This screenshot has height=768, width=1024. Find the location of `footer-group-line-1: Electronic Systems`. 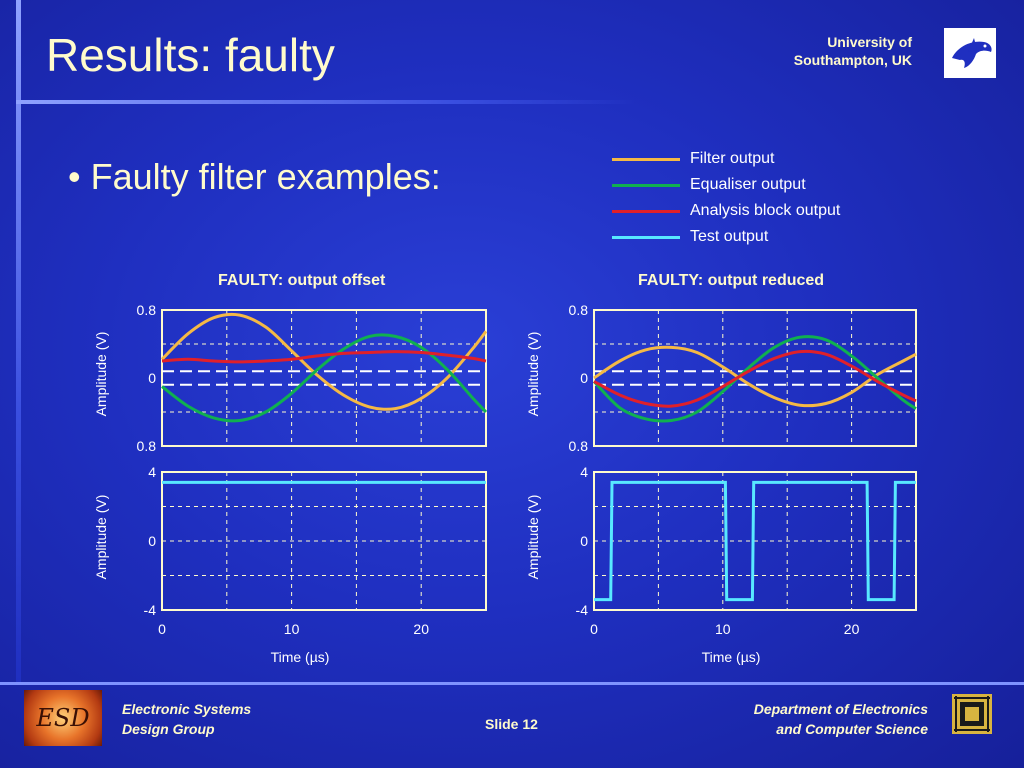

footer-group-line-1: Electronic Systems is located at coordinates (187, 709).